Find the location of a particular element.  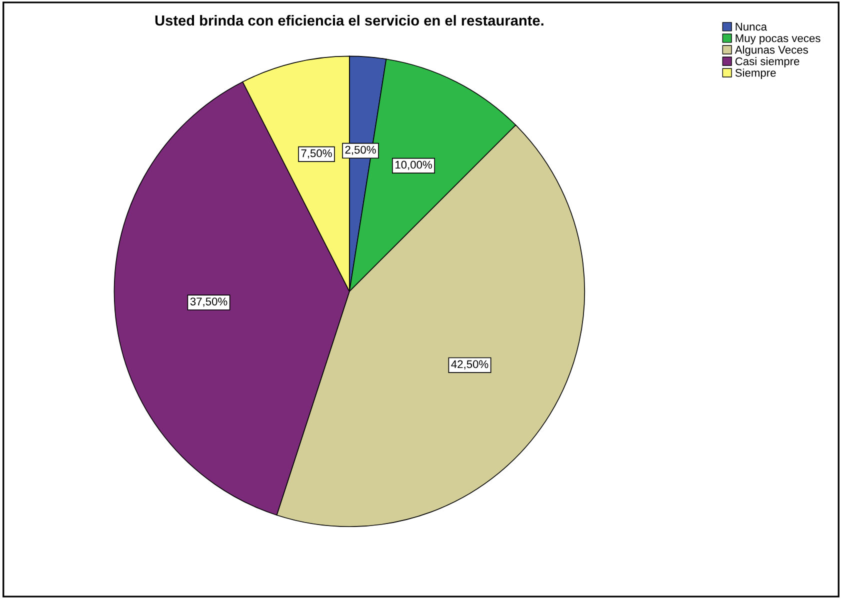

legend-label: Siempre is located at coordinates (755, 73).